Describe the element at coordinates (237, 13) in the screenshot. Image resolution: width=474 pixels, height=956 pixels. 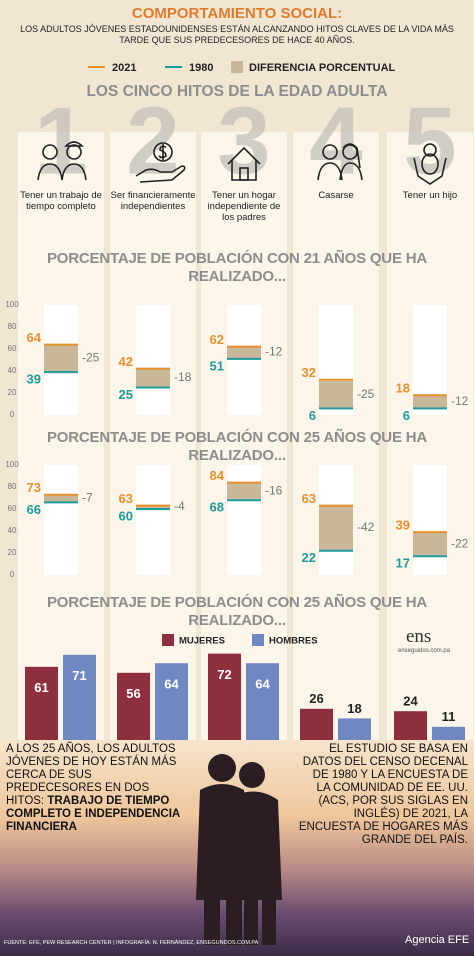
I see `title: COMPORTAMIENTO SOCIAL:` at that location.